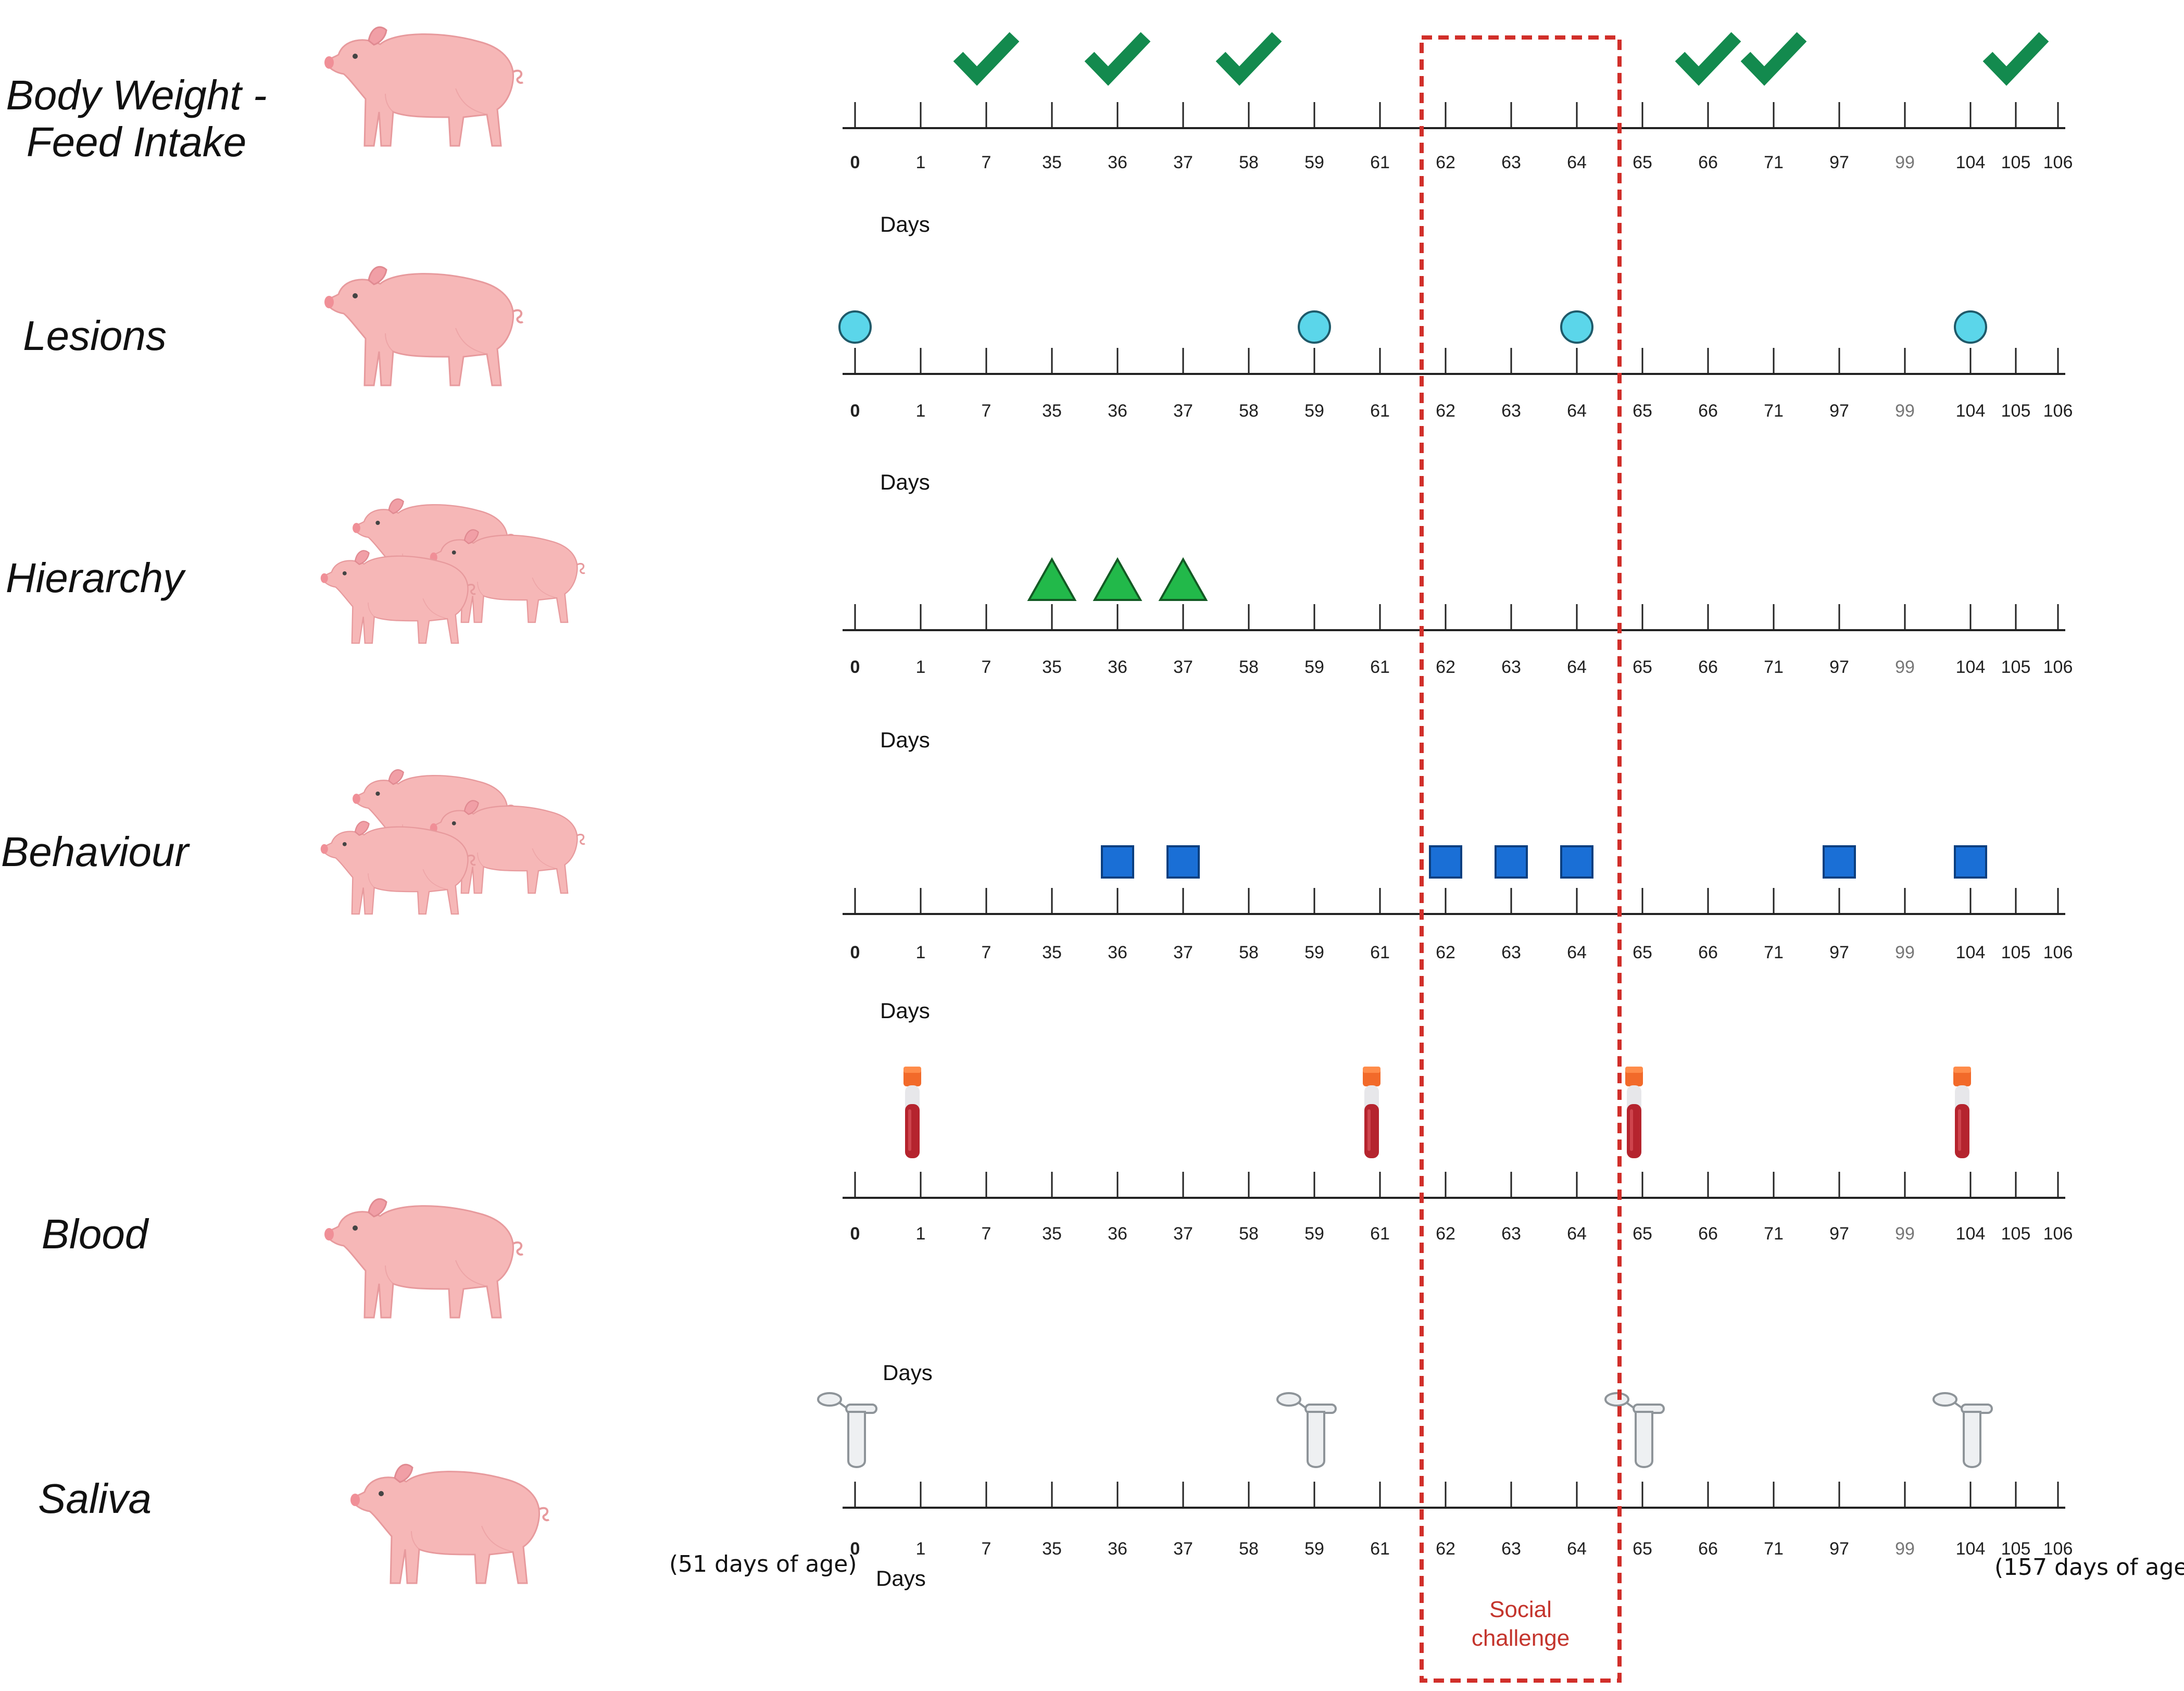  I want to click on row-label-blood: Blood, so click(96, 1234).